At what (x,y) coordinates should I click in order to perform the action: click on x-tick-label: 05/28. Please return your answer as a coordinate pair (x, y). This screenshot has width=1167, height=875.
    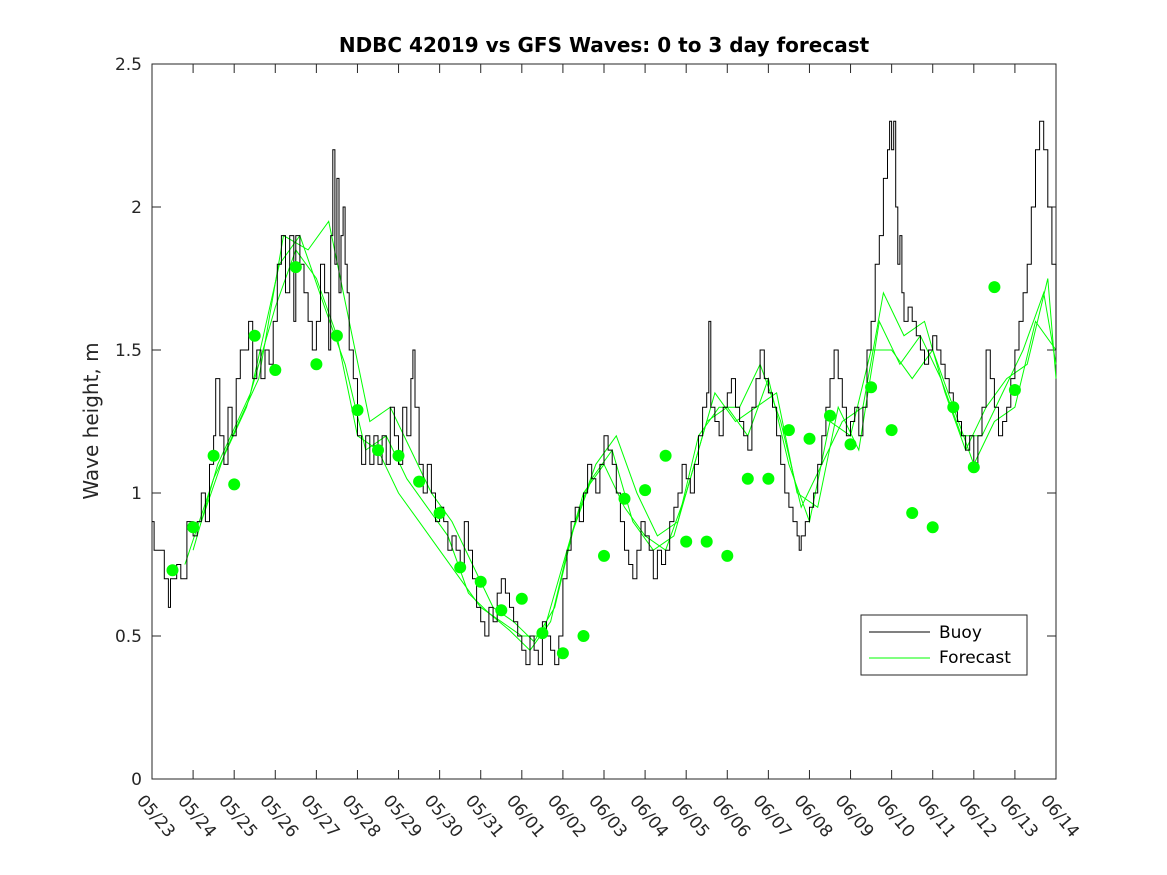
    Looking at the image, I should click on (361, 816).